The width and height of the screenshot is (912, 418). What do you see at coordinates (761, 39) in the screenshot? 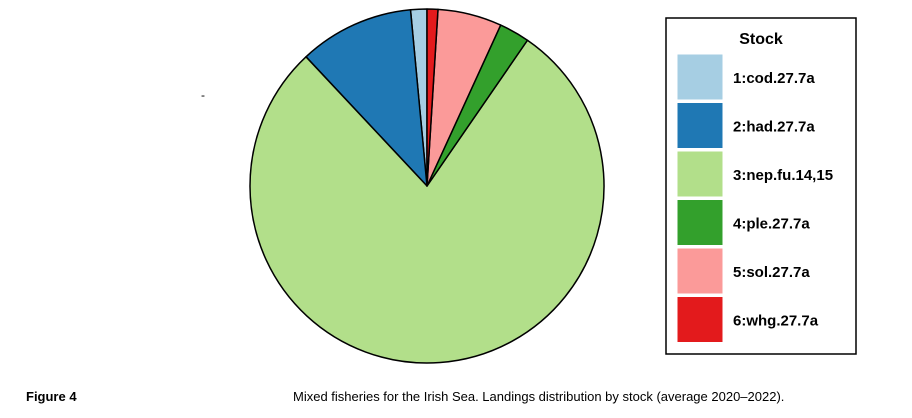
I see `legend-title: Stock` at bounding box center [761, 39].